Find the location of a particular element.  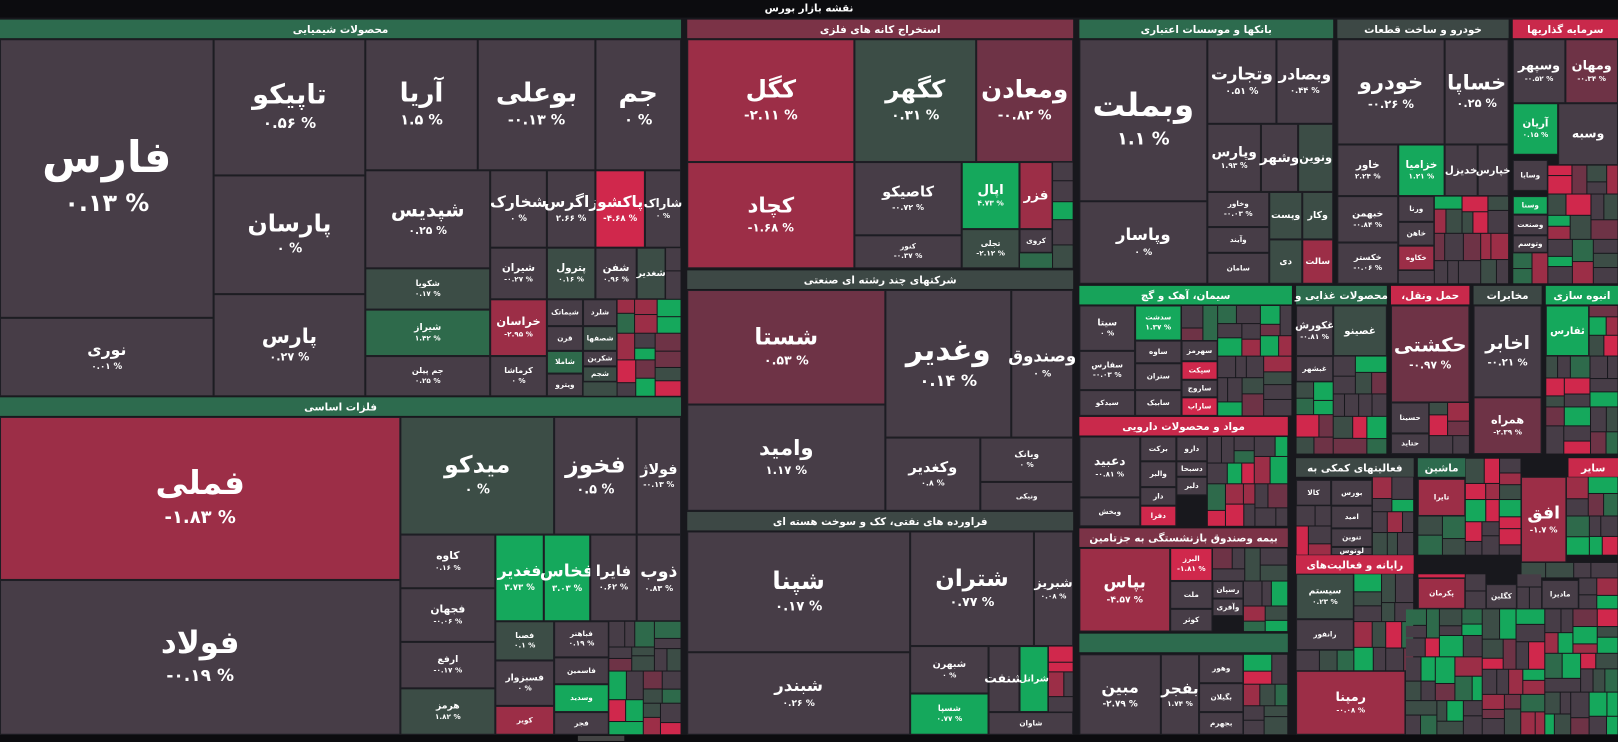

stock-symbol: دی is located at coordinates (1285, 262).